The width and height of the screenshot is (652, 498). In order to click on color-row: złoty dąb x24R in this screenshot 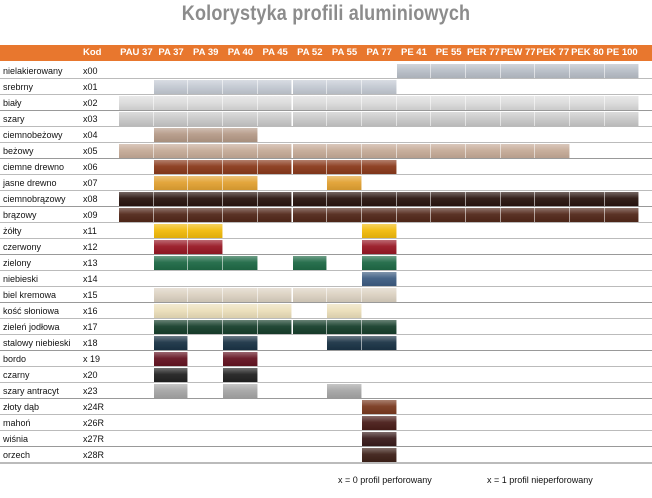, I will do `click(326, 407)`.